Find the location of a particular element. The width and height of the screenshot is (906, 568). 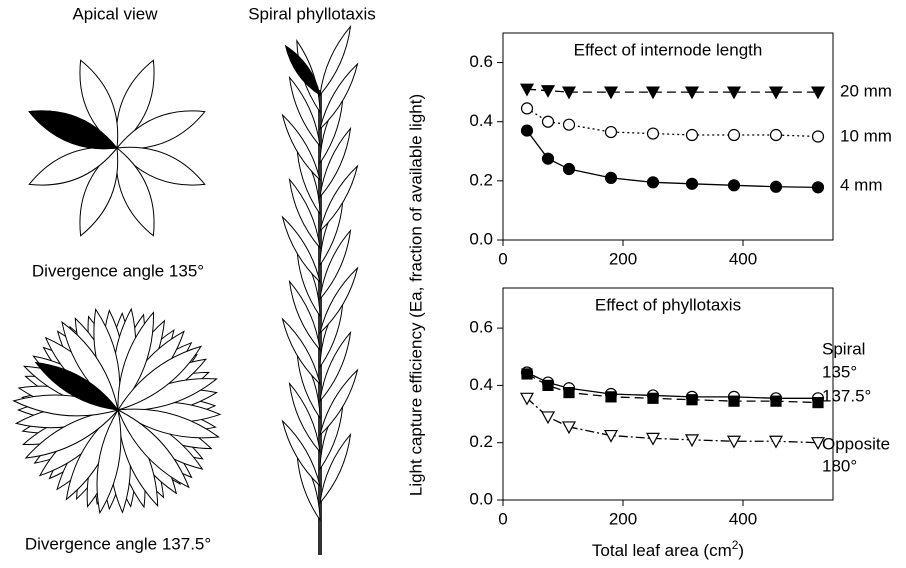

x-tick-label: 0 is located at coordinates (502, 258).